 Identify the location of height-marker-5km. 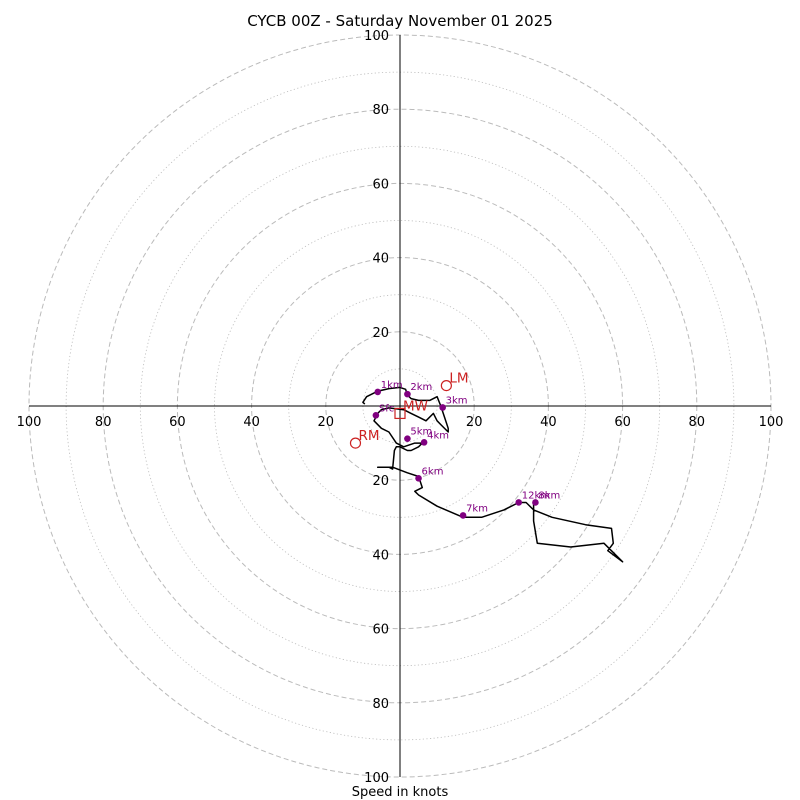
(407, 438).